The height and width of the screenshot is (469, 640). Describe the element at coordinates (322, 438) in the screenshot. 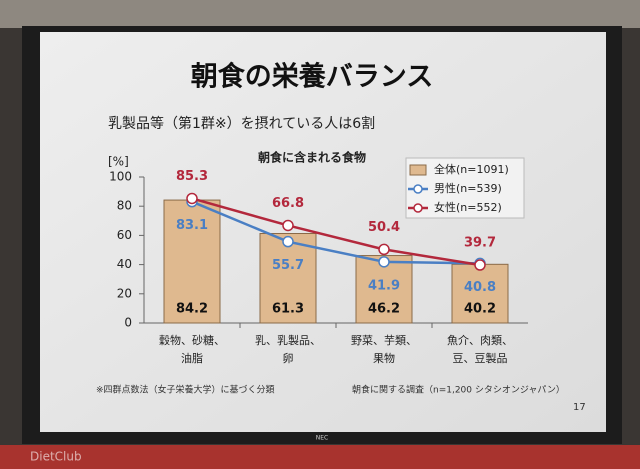

I see `projector-brand: NEC` at that location.